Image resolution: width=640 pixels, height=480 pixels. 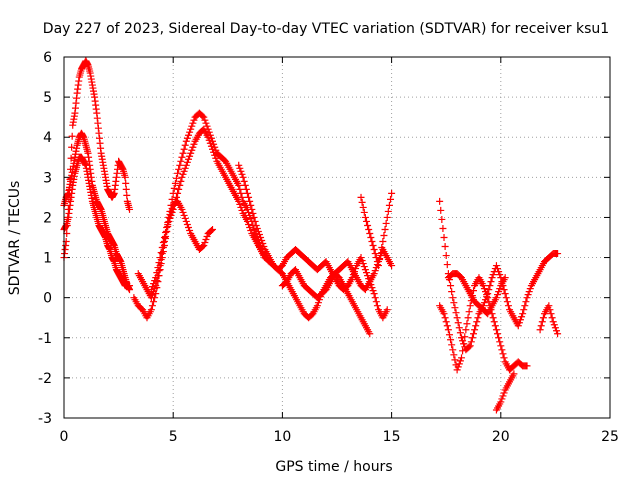 What do you see at coordinates (64, 437) in the screenshot?
I see `x-tick-label: 0` at bounding box center [64, 437].